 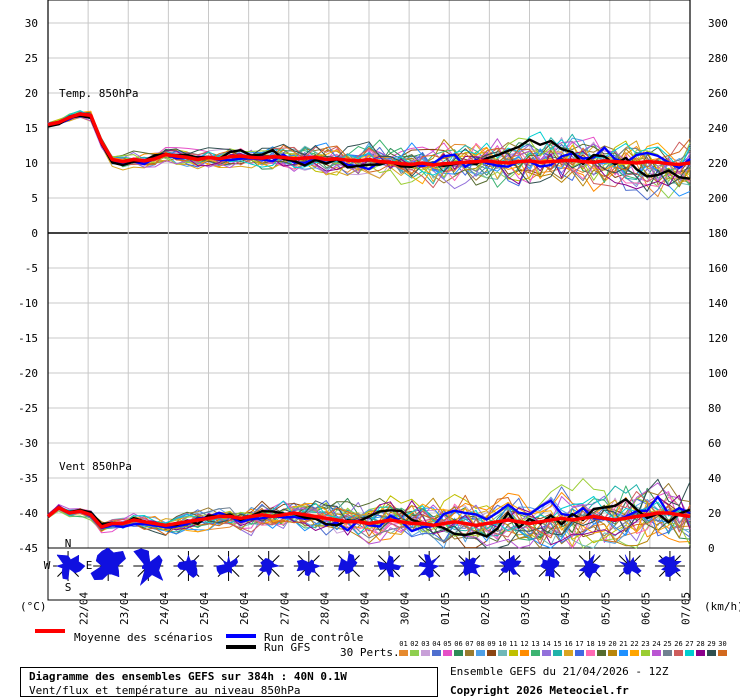 I want to click on wind-perturbation-line, so click(x=369, y=520).